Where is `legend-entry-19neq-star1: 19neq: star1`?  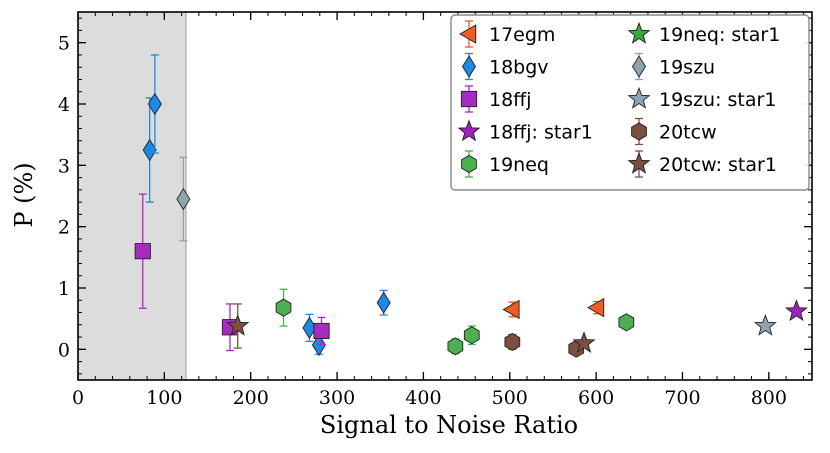
legend-entry-19neq-star1: 19neq: star1 is located at coordinates (703, 33).